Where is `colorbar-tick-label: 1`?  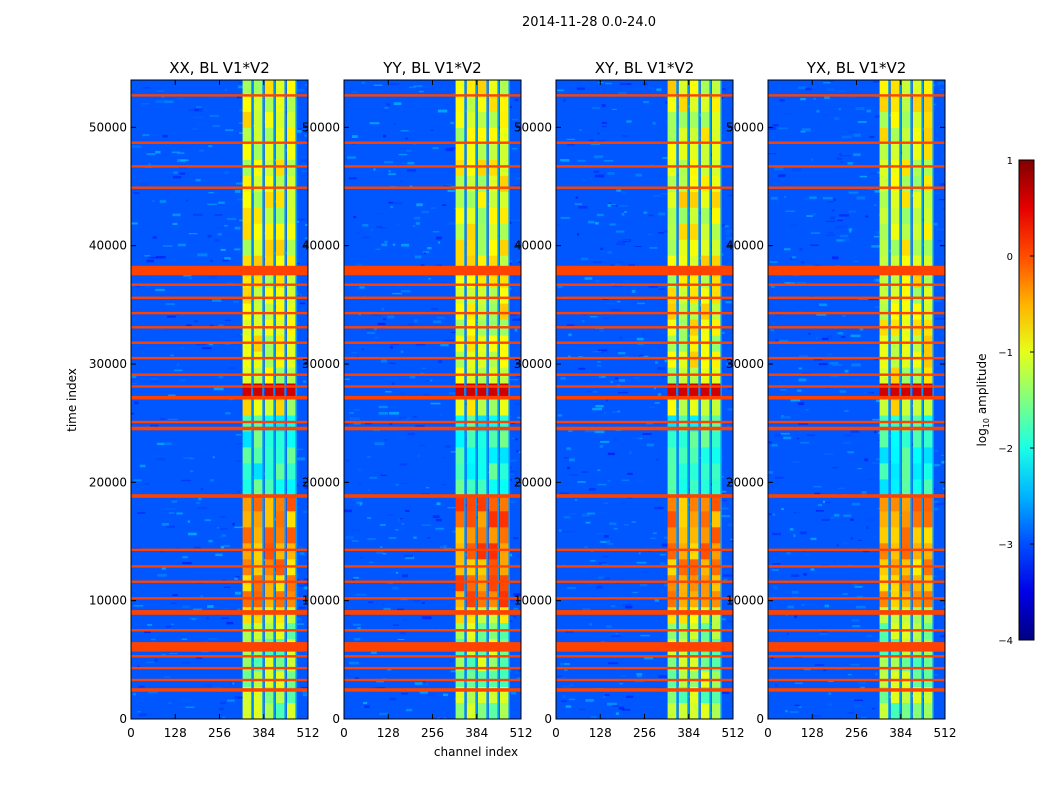
colorbar-tick-label: 1 is located at coordinates (1010, 161).